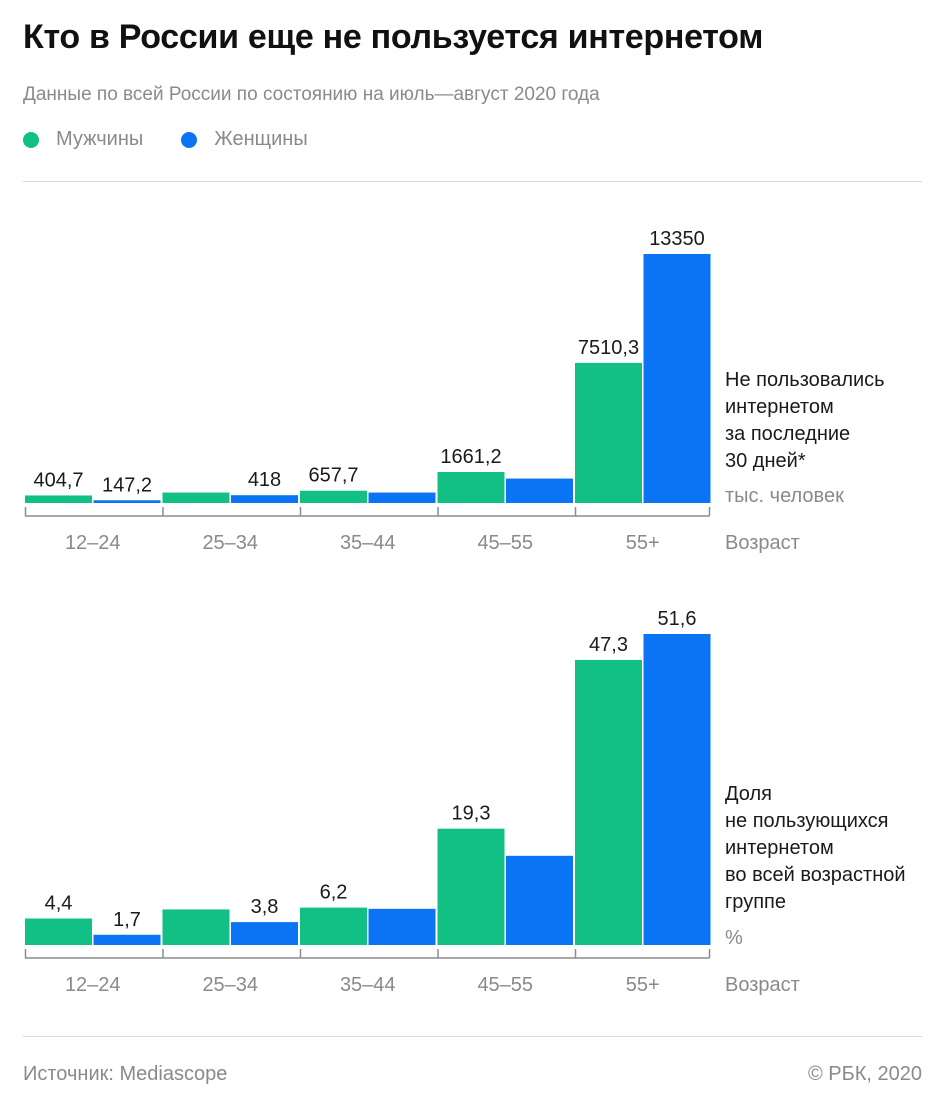 The image size is (945, 1114). Describe the element at coordinates (787, 434) in the screenshot. I see `side-label-line-2: за последние` at that location.